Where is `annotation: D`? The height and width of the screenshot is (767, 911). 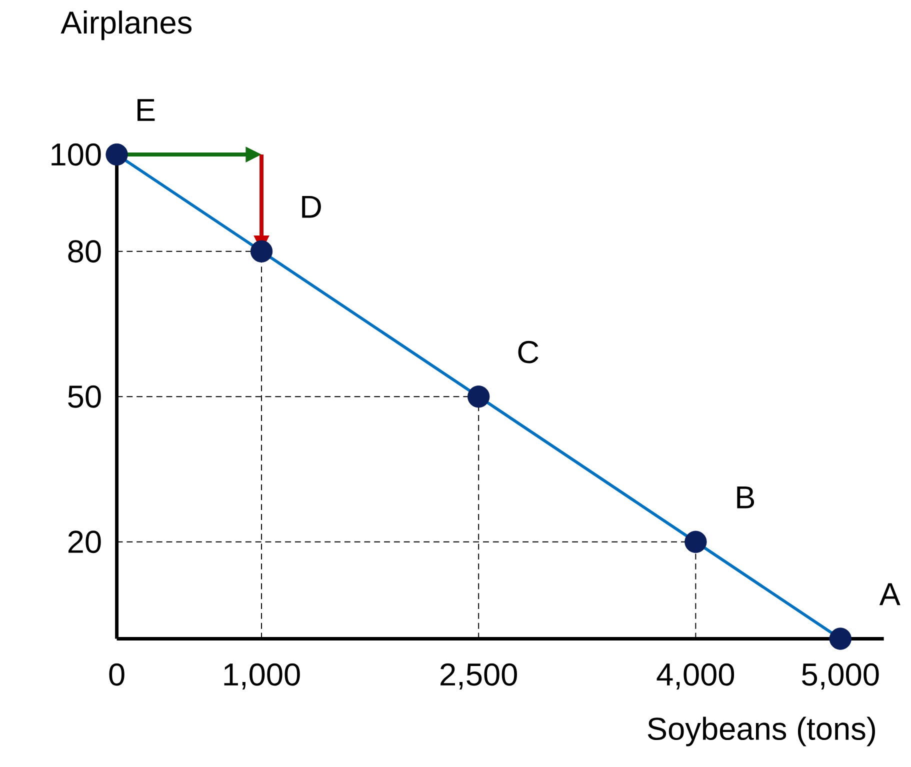
annotation: D is located at coordinates (311, 207).